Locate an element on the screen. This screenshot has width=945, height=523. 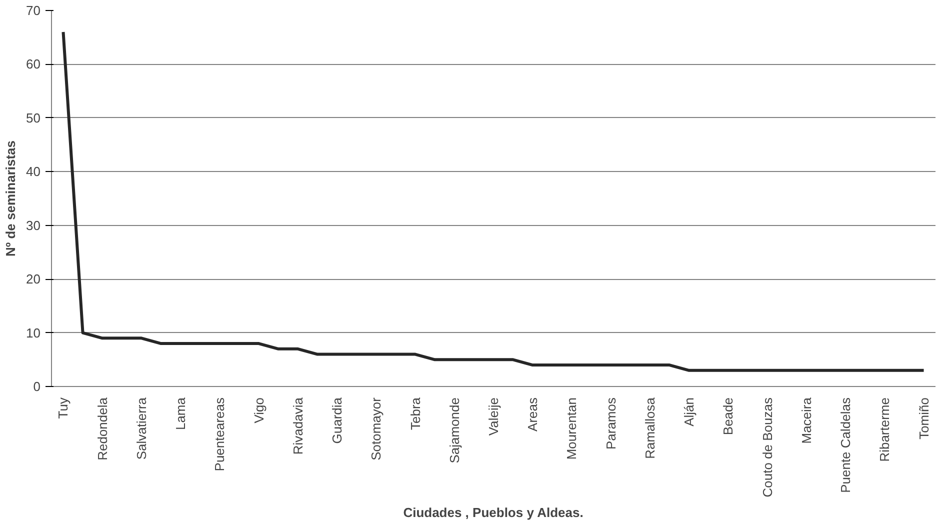
x-tick-label: Salvatierra is located at coordinates (141, 428).